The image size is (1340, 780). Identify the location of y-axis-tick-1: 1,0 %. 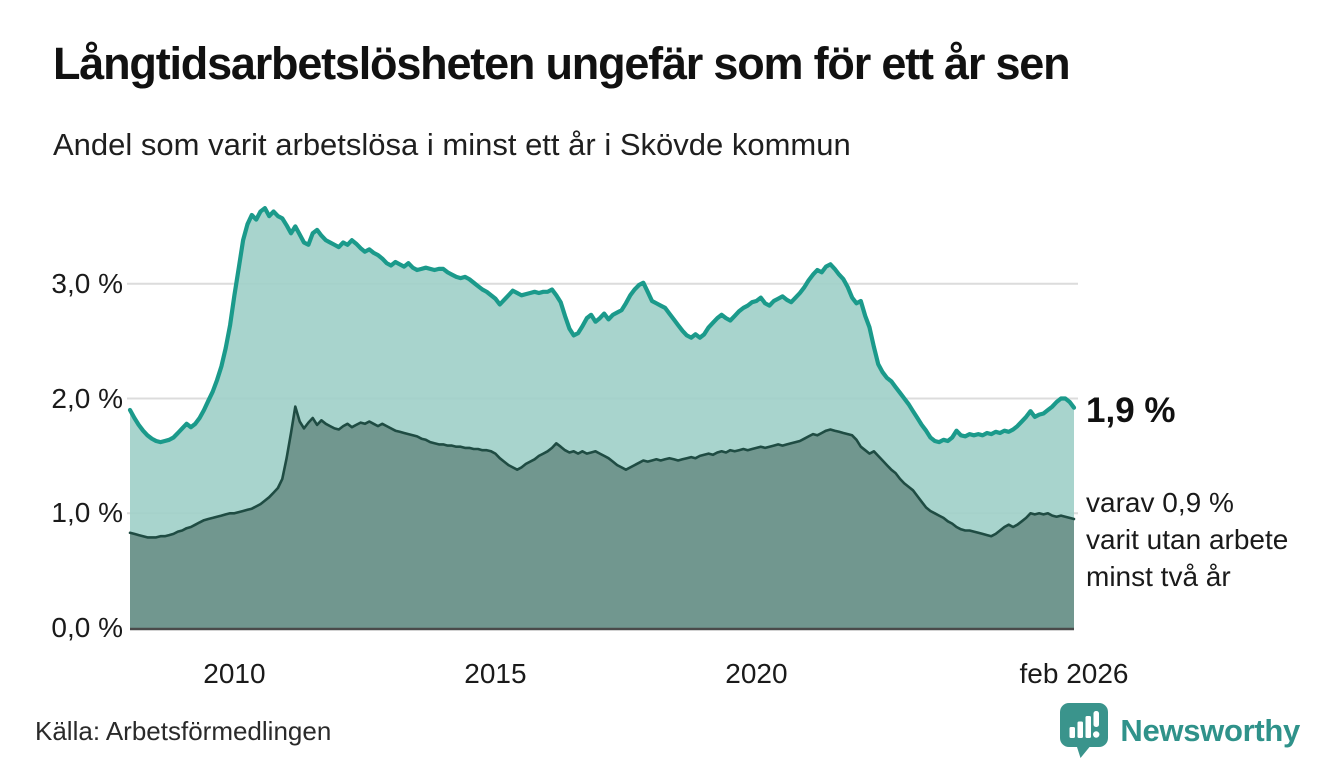
(87, 513).